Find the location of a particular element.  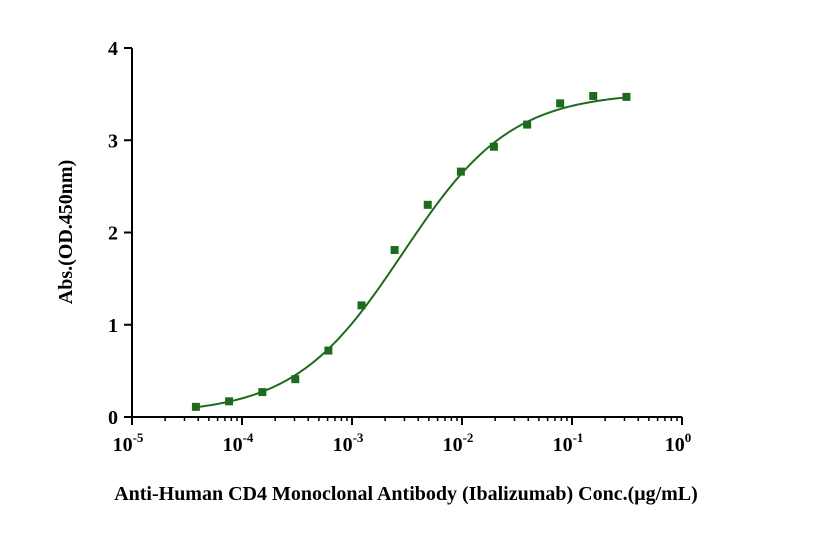

x-tick-label: 10⁻⁴ is located at coordinates (238, 443).